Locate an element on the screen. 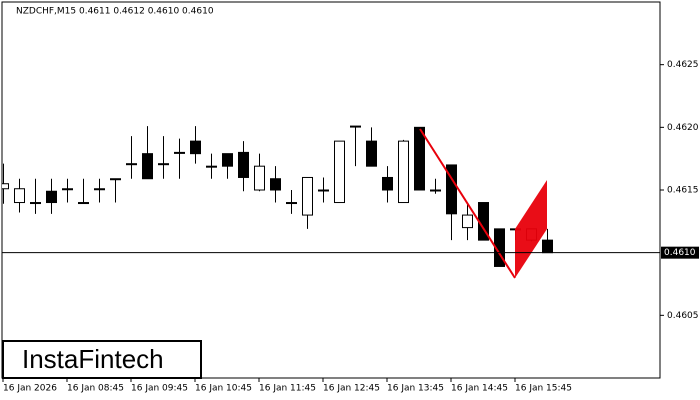  x-tick-label: 16 Jan 2026 is located at coordinates (30, 389).